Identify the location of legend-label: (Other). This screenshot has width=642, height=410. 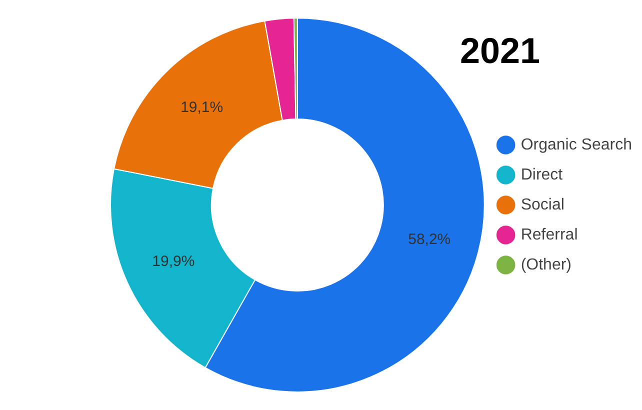
(546, 265).